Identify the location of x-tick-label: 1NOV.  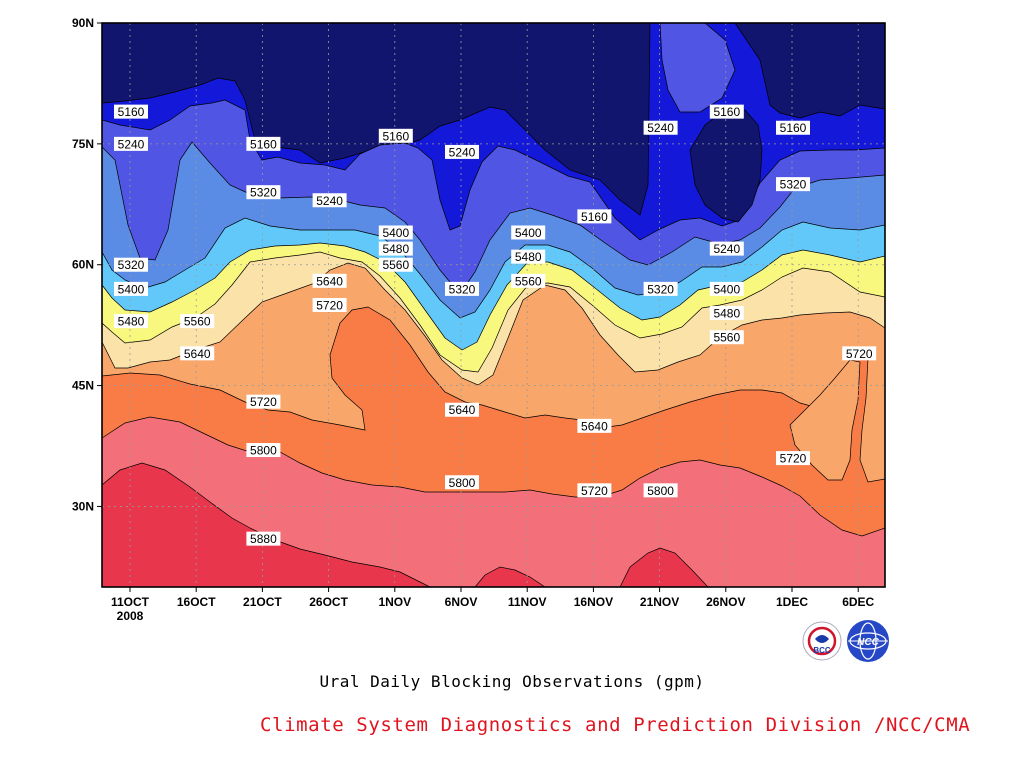
(394, 602).